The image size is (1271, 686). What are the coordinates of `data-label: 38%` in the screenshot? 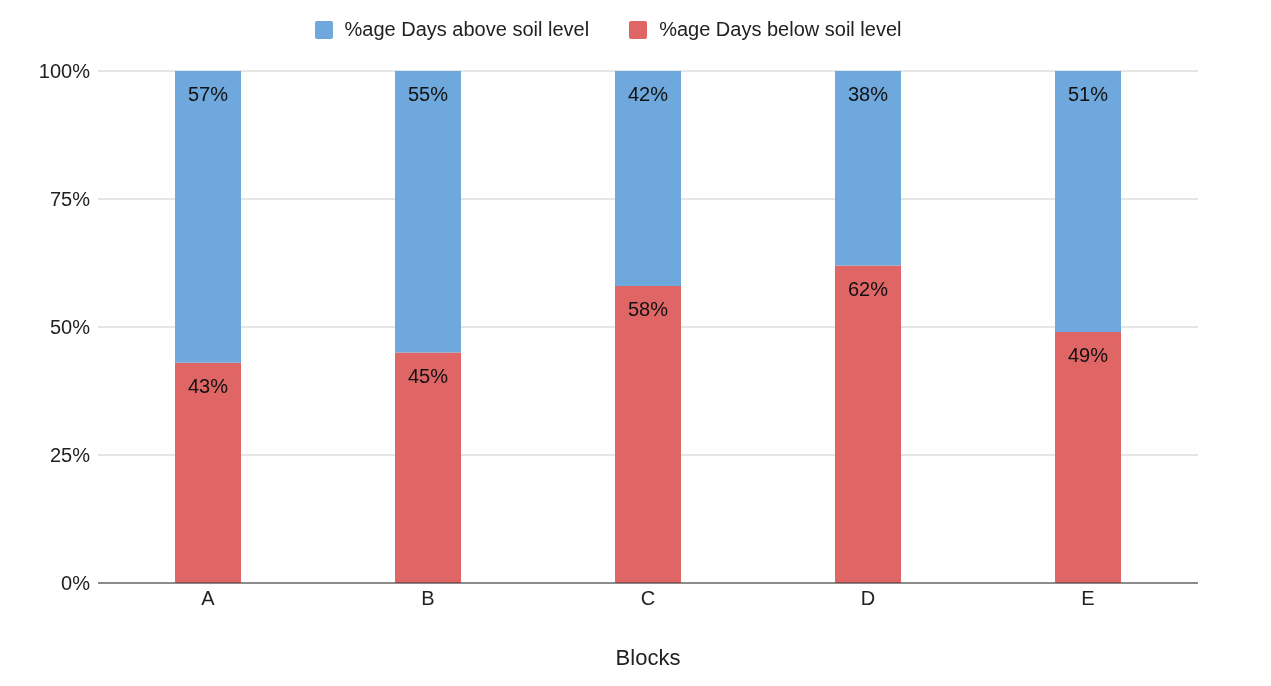 It's located at (868, 94).